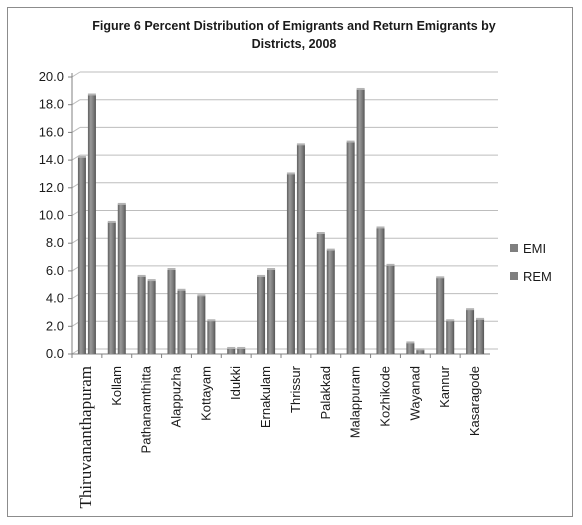 The image size is (582, 525). I want to click on x-category-label: Thrissur, so click(295, 389).